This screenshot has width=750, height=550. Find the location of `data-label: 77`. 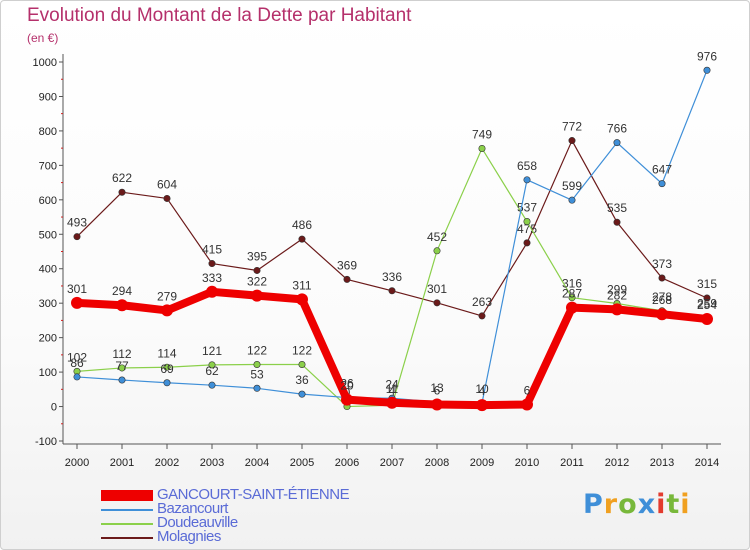

data-label: 77 is located at coordinates (122, 366).